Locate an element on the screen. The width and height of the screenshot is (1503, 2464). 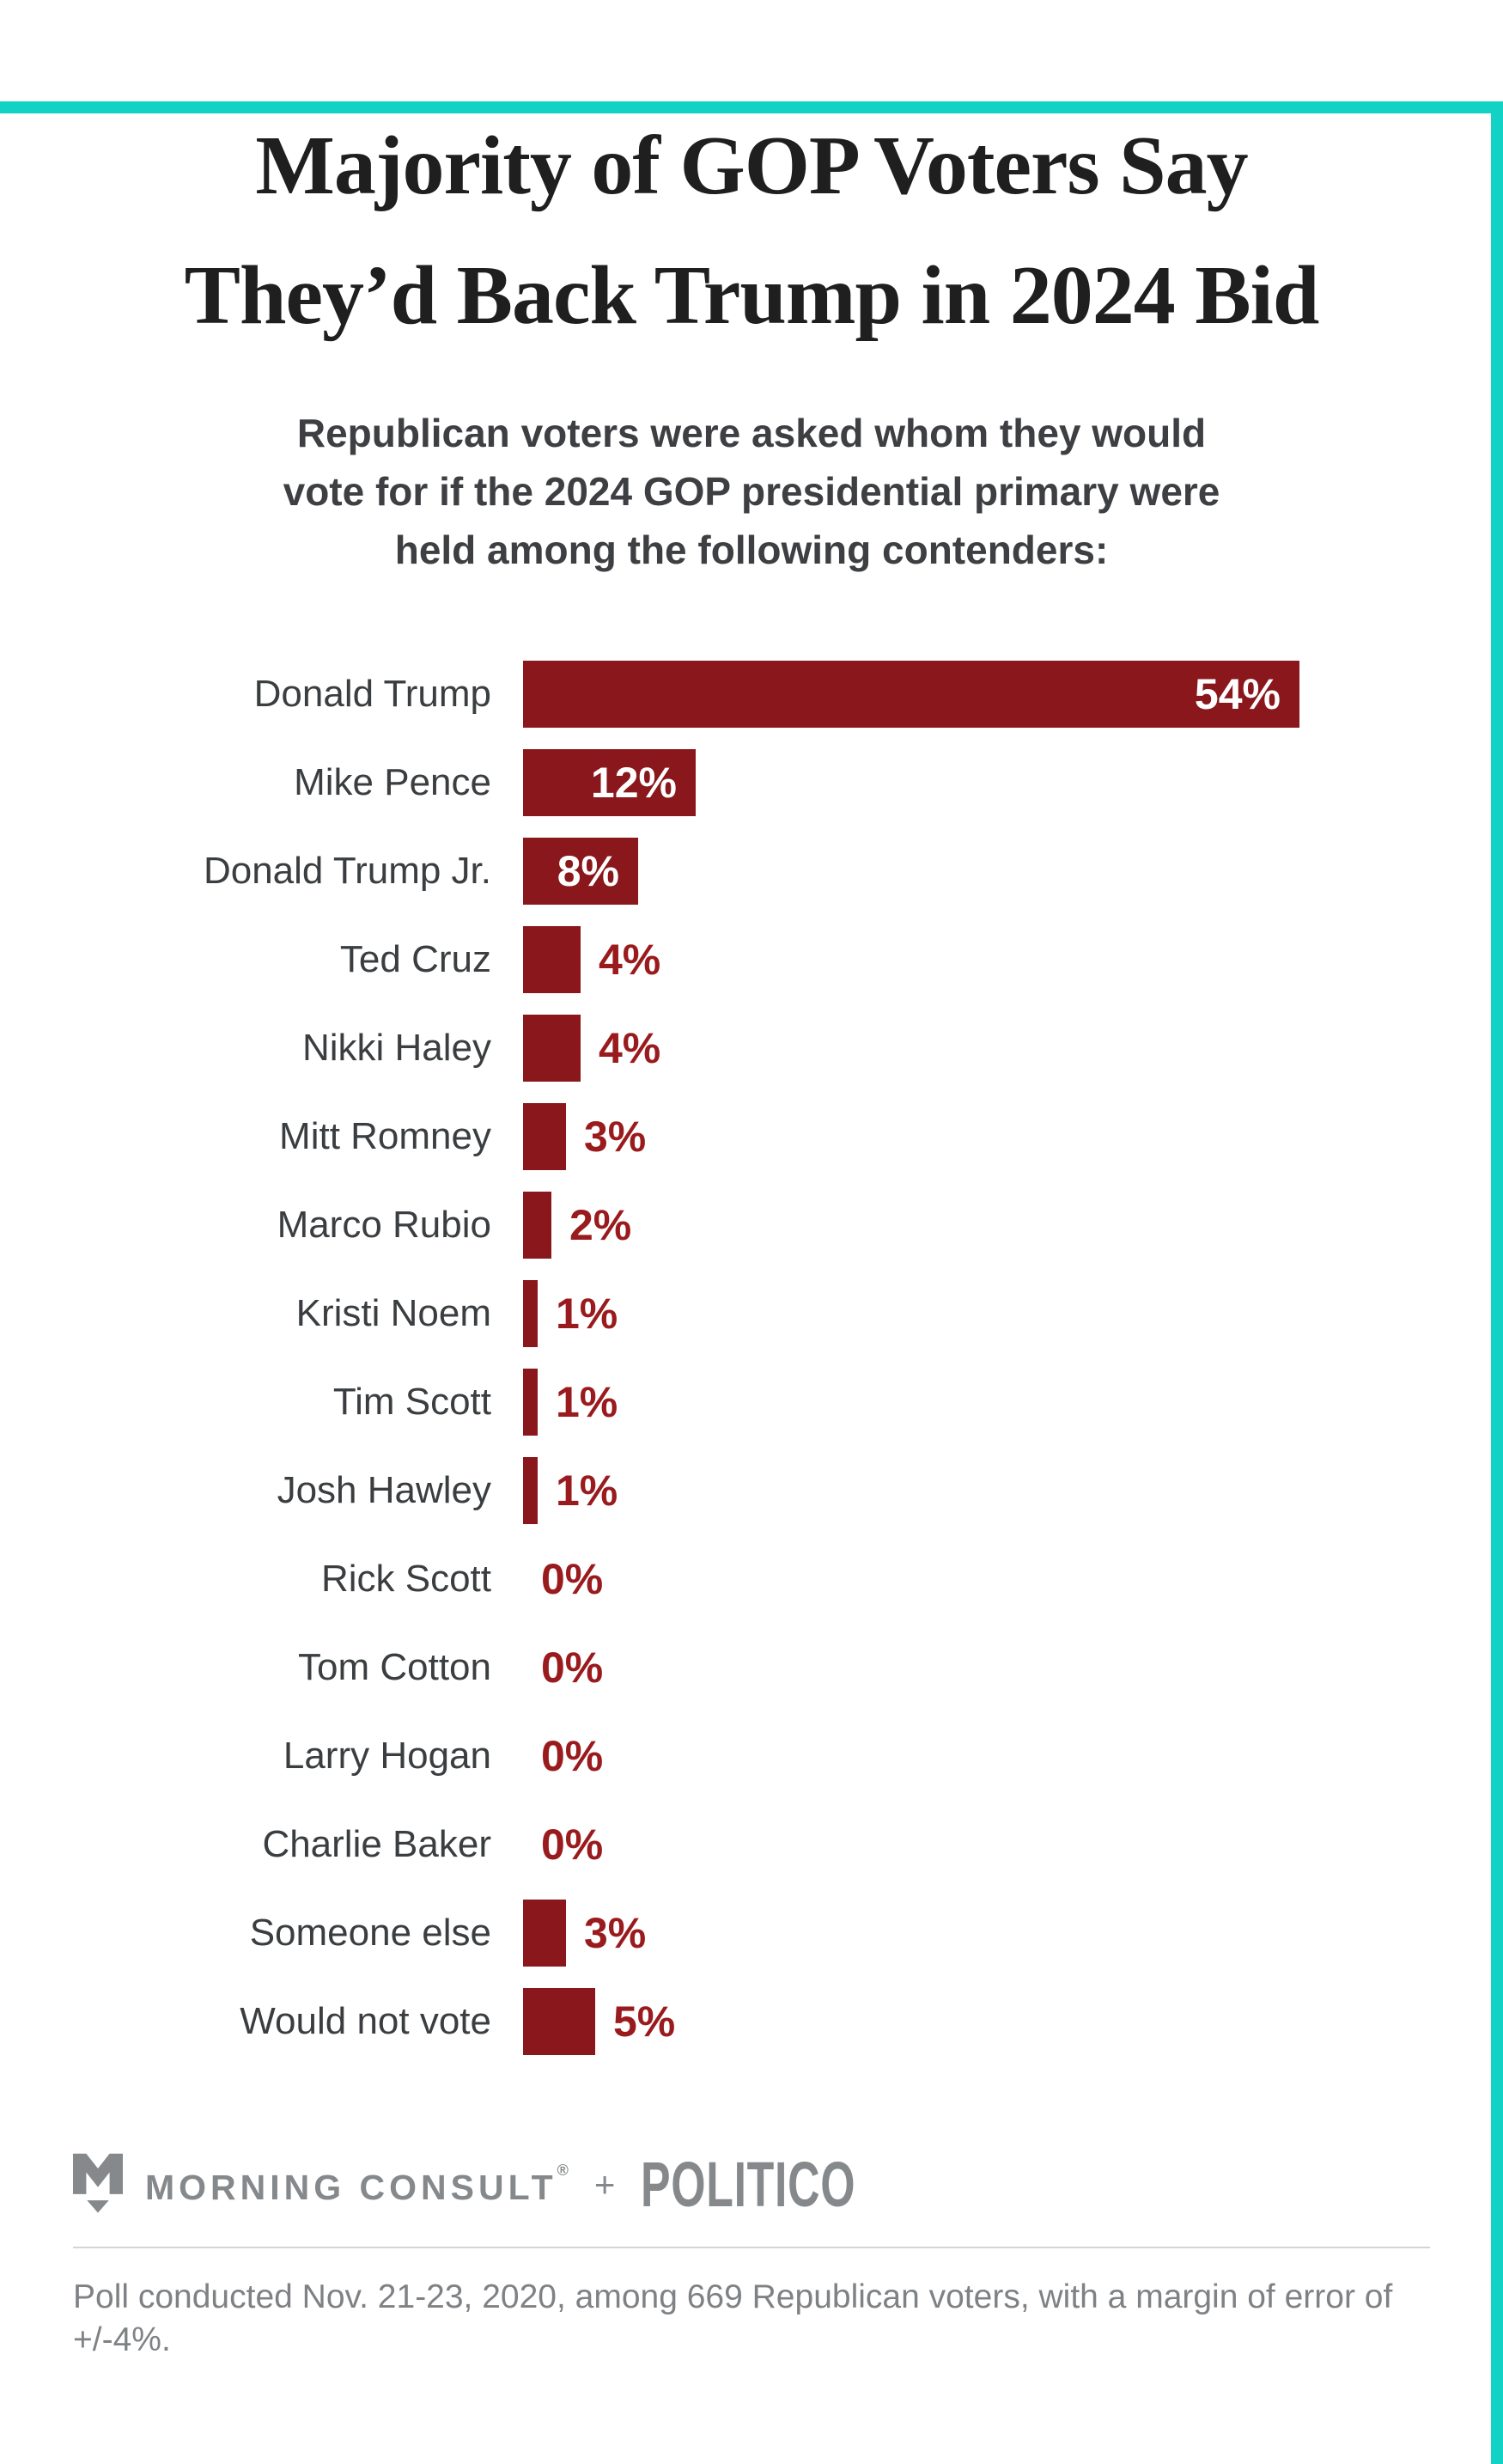
bar-row: Donald Trump 54% is located at coordinates (751, 694).